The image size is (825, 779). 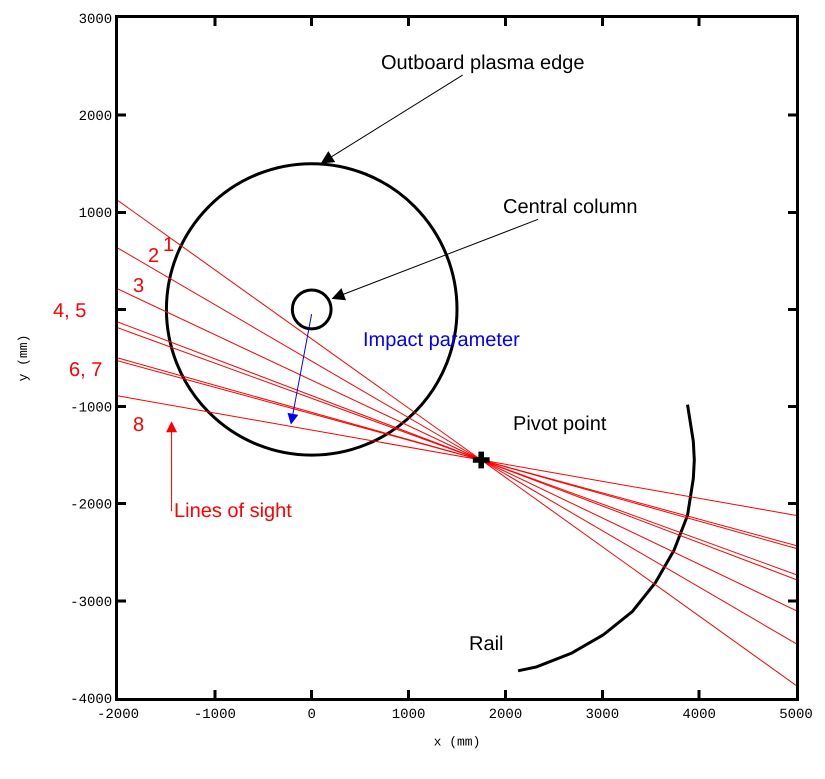 I want to click on y-tick-label: -2000, so click(x=91, y=506).